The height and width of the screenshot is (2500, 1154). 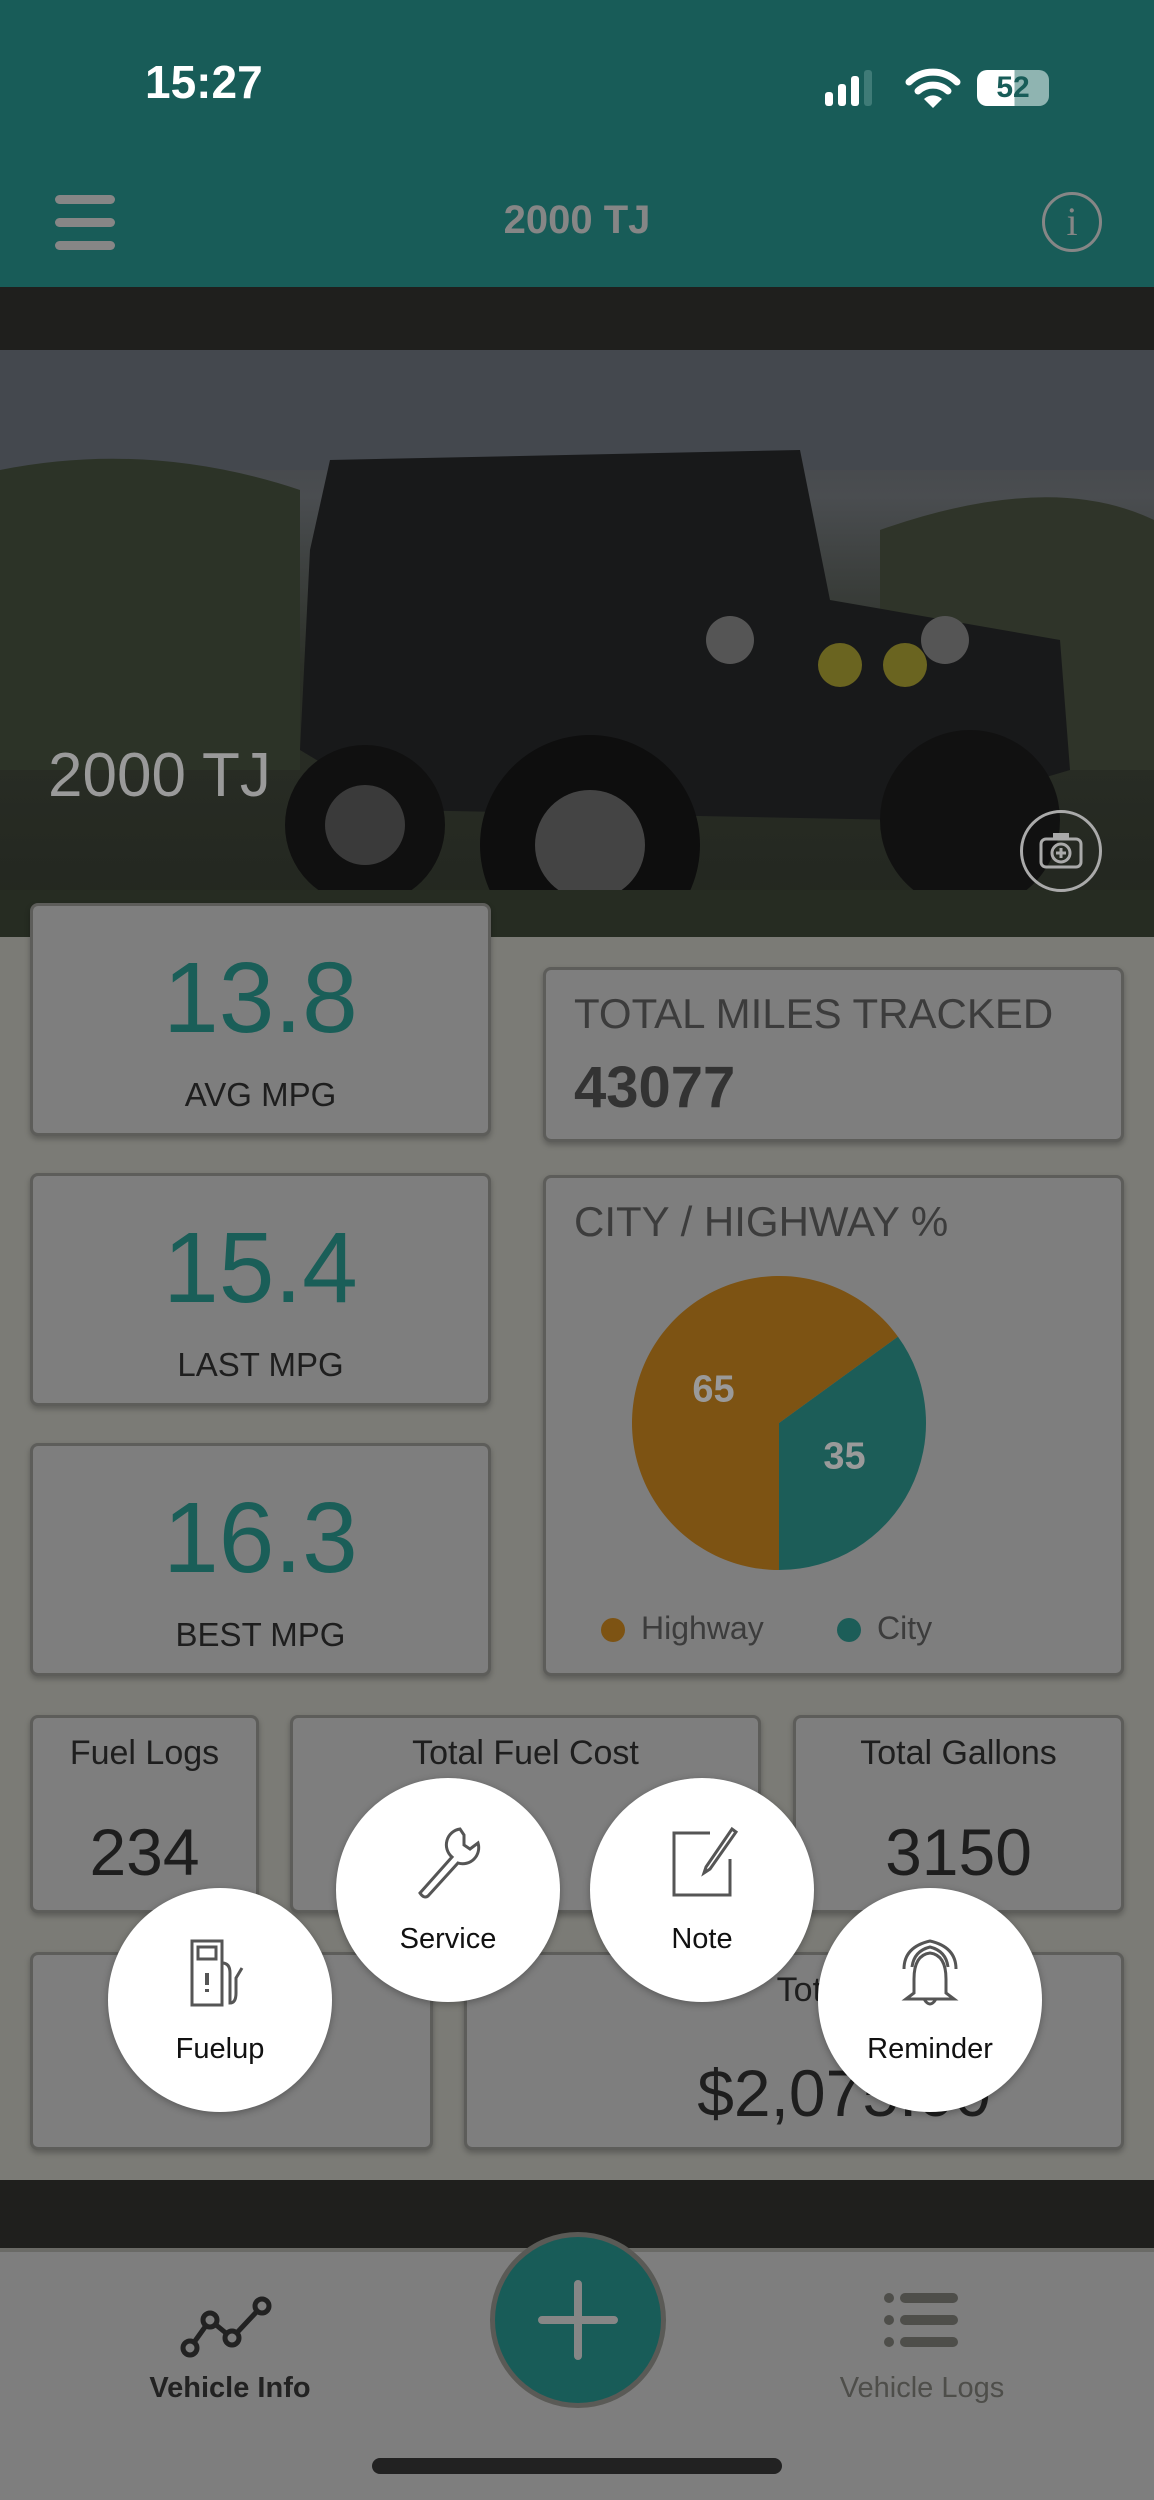 What do you see at coordinates (930, 2049) in the screenshot?
I see `reminder-label: Reminder` at bounding box center [930, 2049].